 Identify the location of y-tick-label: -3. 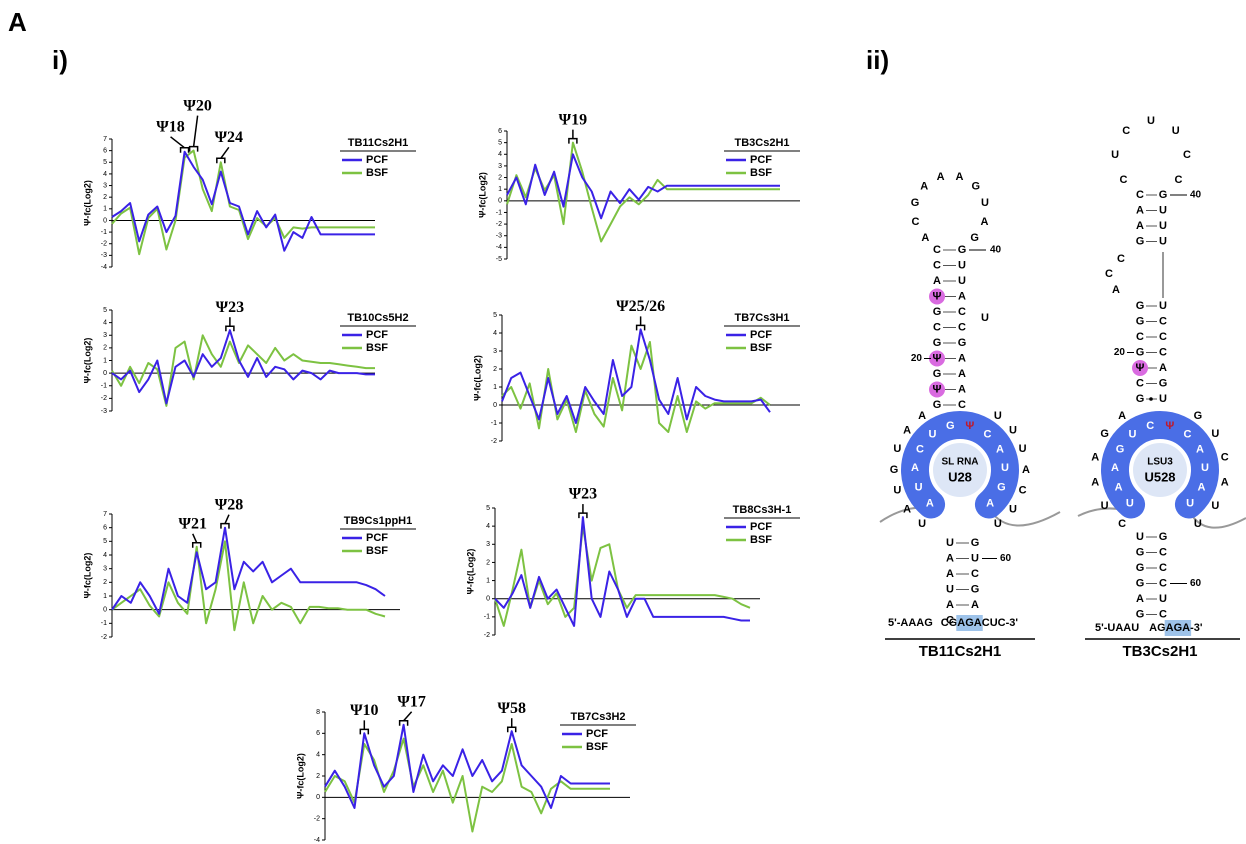
(499, 236).